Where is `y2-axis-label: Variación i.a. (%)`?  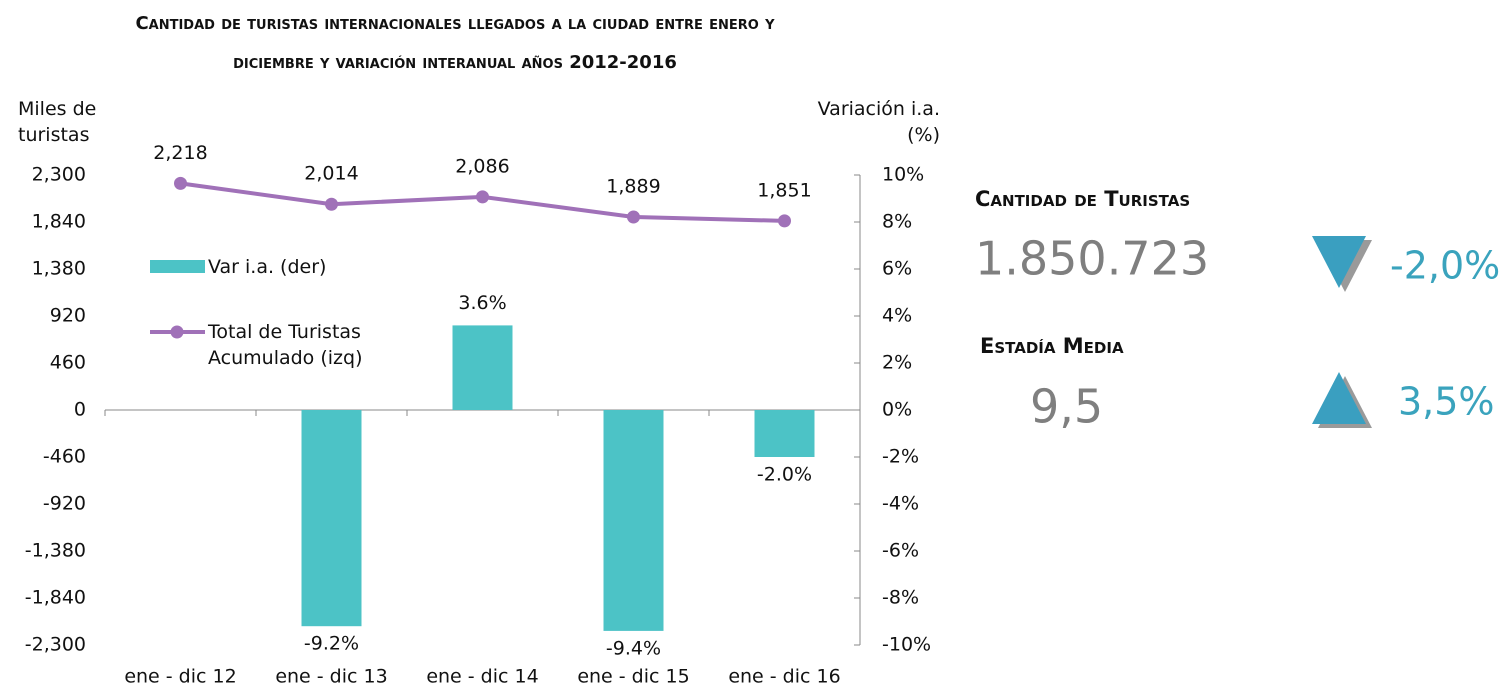
y2-axis-label: Variación i.a. (%) is located at coordinates (878, 122).